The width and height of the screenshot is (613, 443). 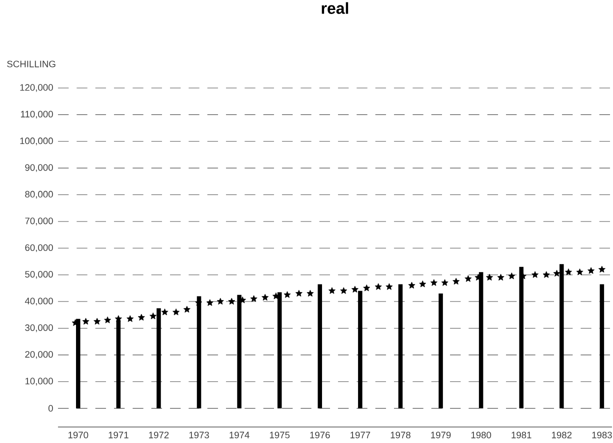 I want to click on x-tick-label: 1974, so click(x=240, y=435).